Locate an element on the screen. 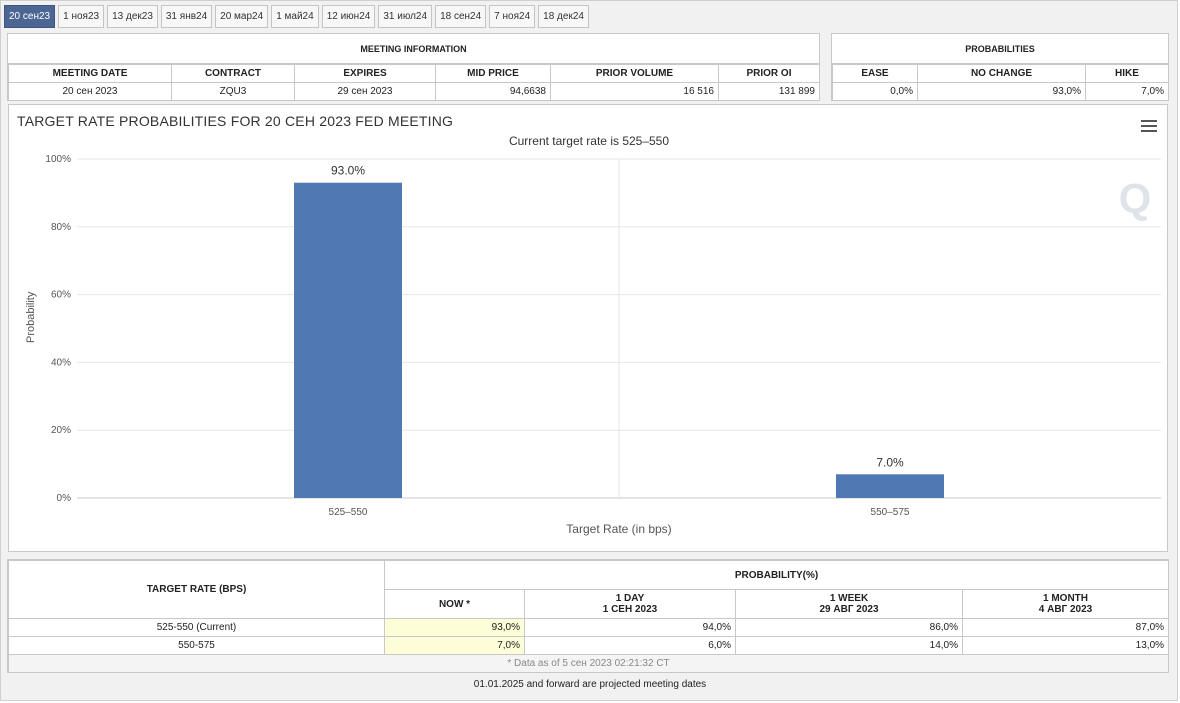 This screenshot has height=703, width=1180. value-cell-1-week: 14,0% is located at coordinates (849, 645).